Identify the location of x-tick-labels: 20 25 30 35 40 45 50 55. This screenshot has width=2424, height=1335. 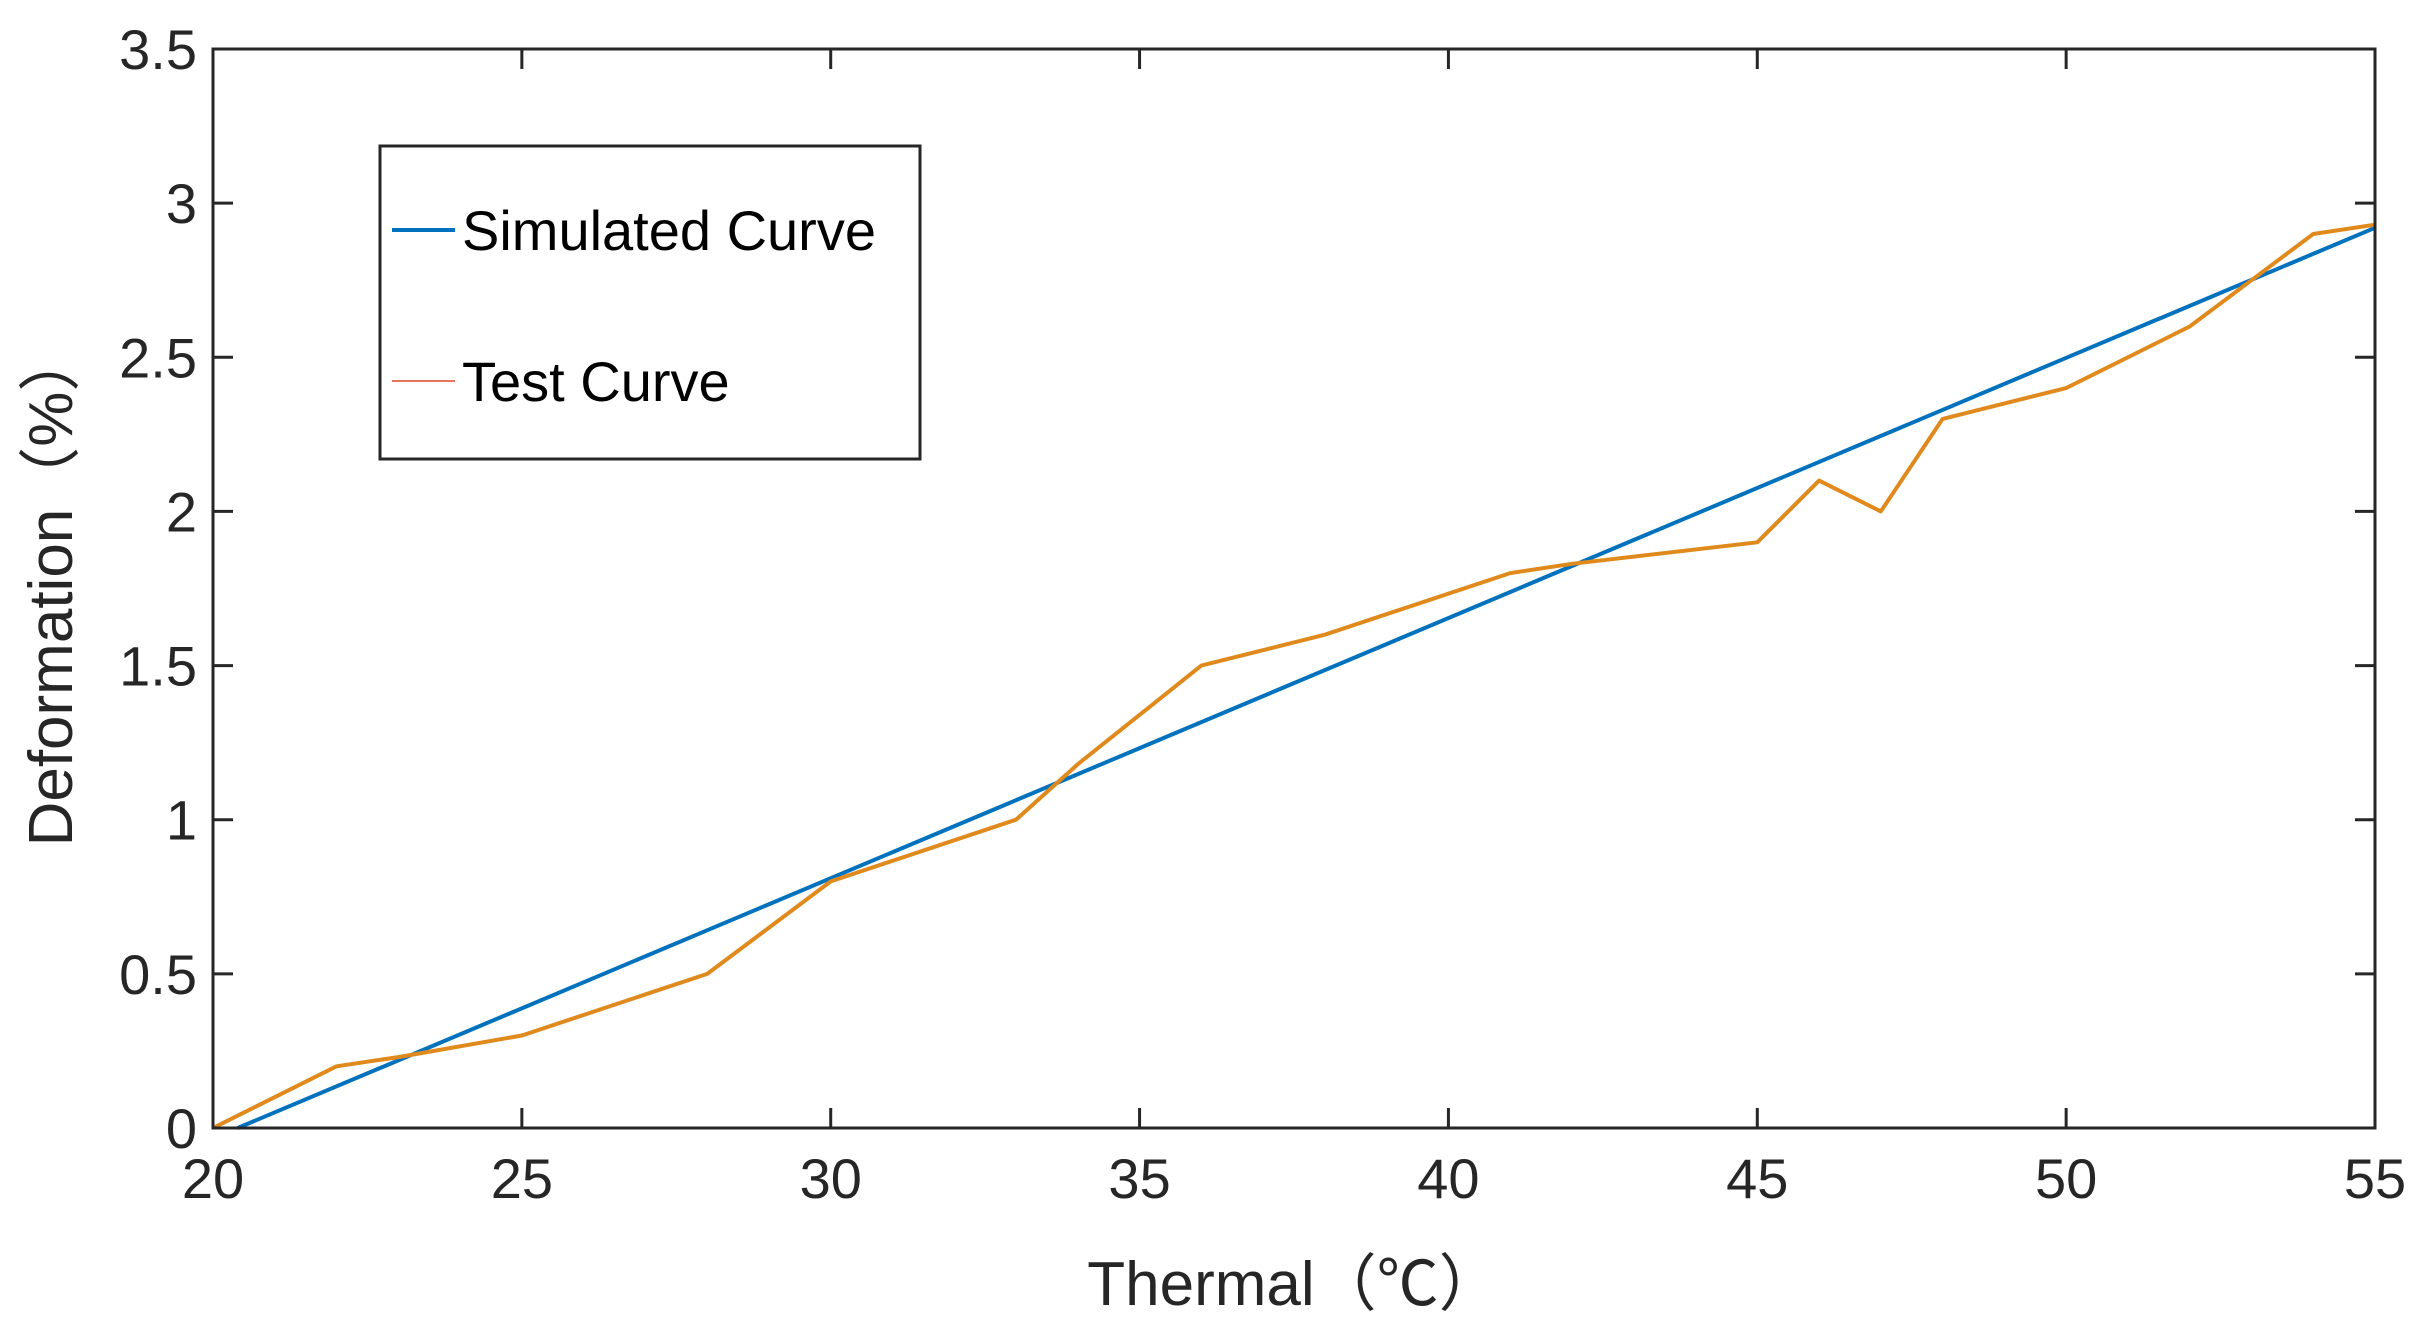
(1294, 1178).